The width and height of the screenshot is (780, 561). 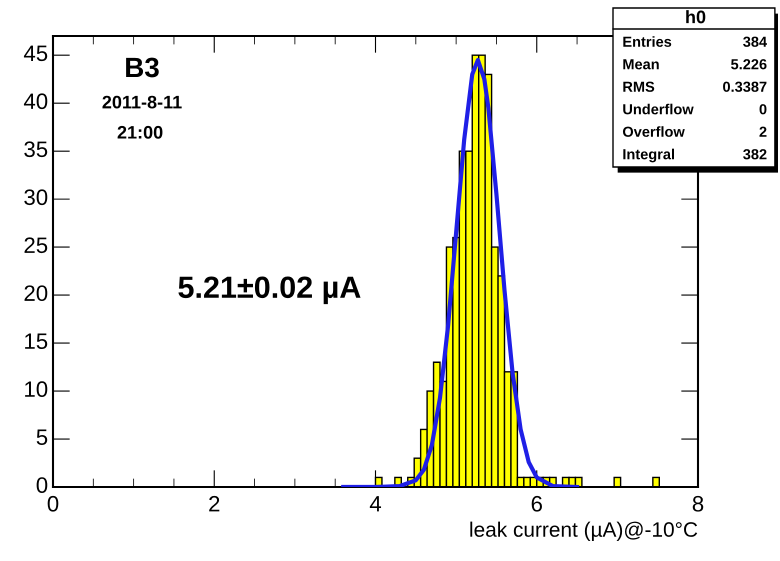 I want to click on y-tick-label: 25, so click(x=36, y=245).